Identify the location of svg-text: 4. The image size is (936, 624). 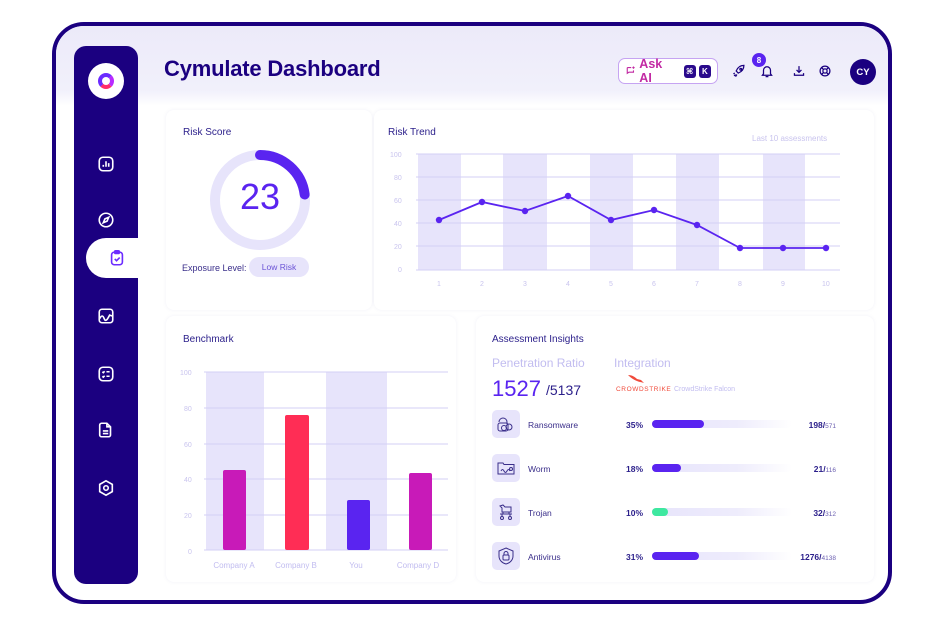
(568, 284).